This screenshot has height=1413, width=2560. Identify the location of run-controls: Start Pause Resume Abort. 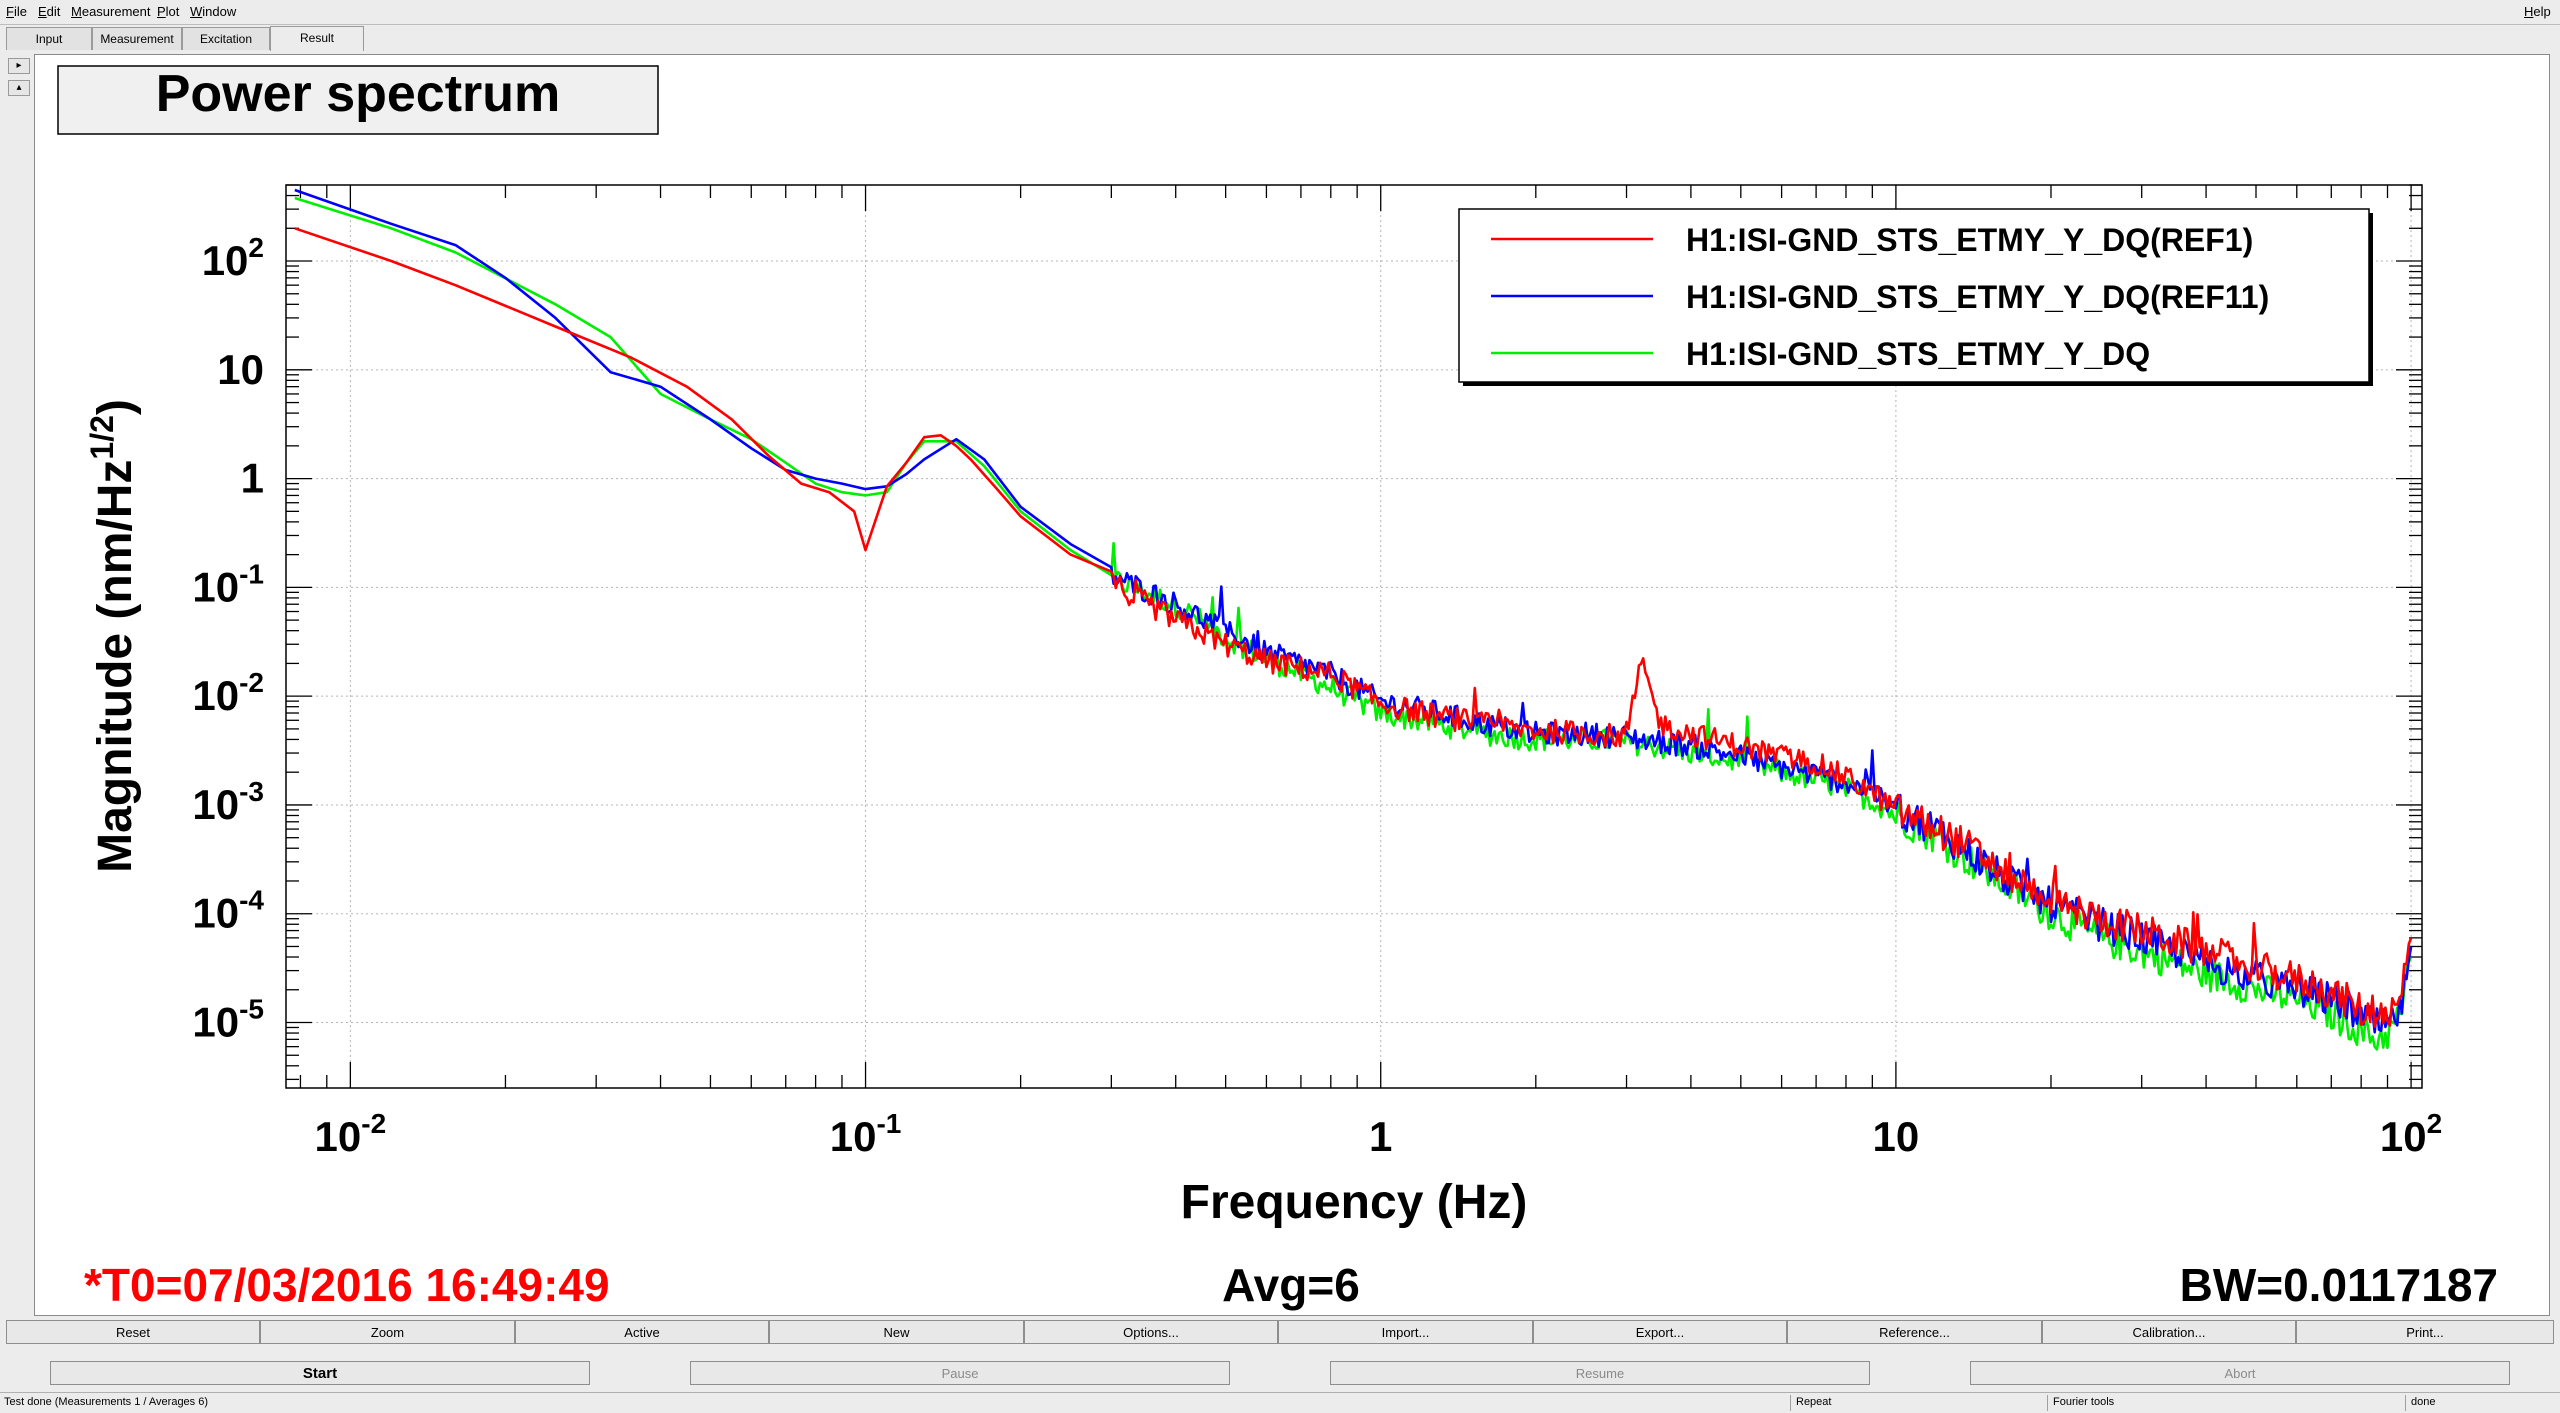
(1280, 1375).